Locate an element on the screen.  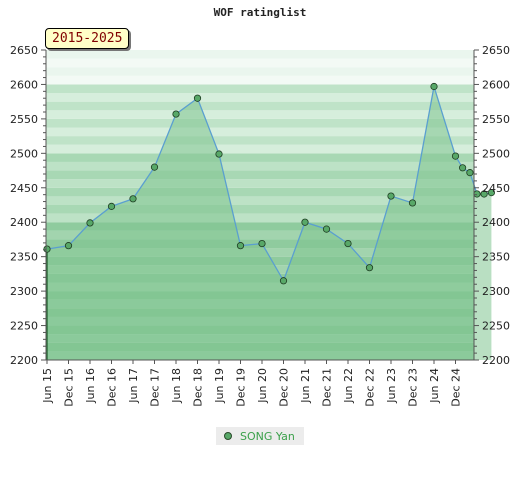
y-tick-label-right: 2400 is located at coordinates (496, 222).